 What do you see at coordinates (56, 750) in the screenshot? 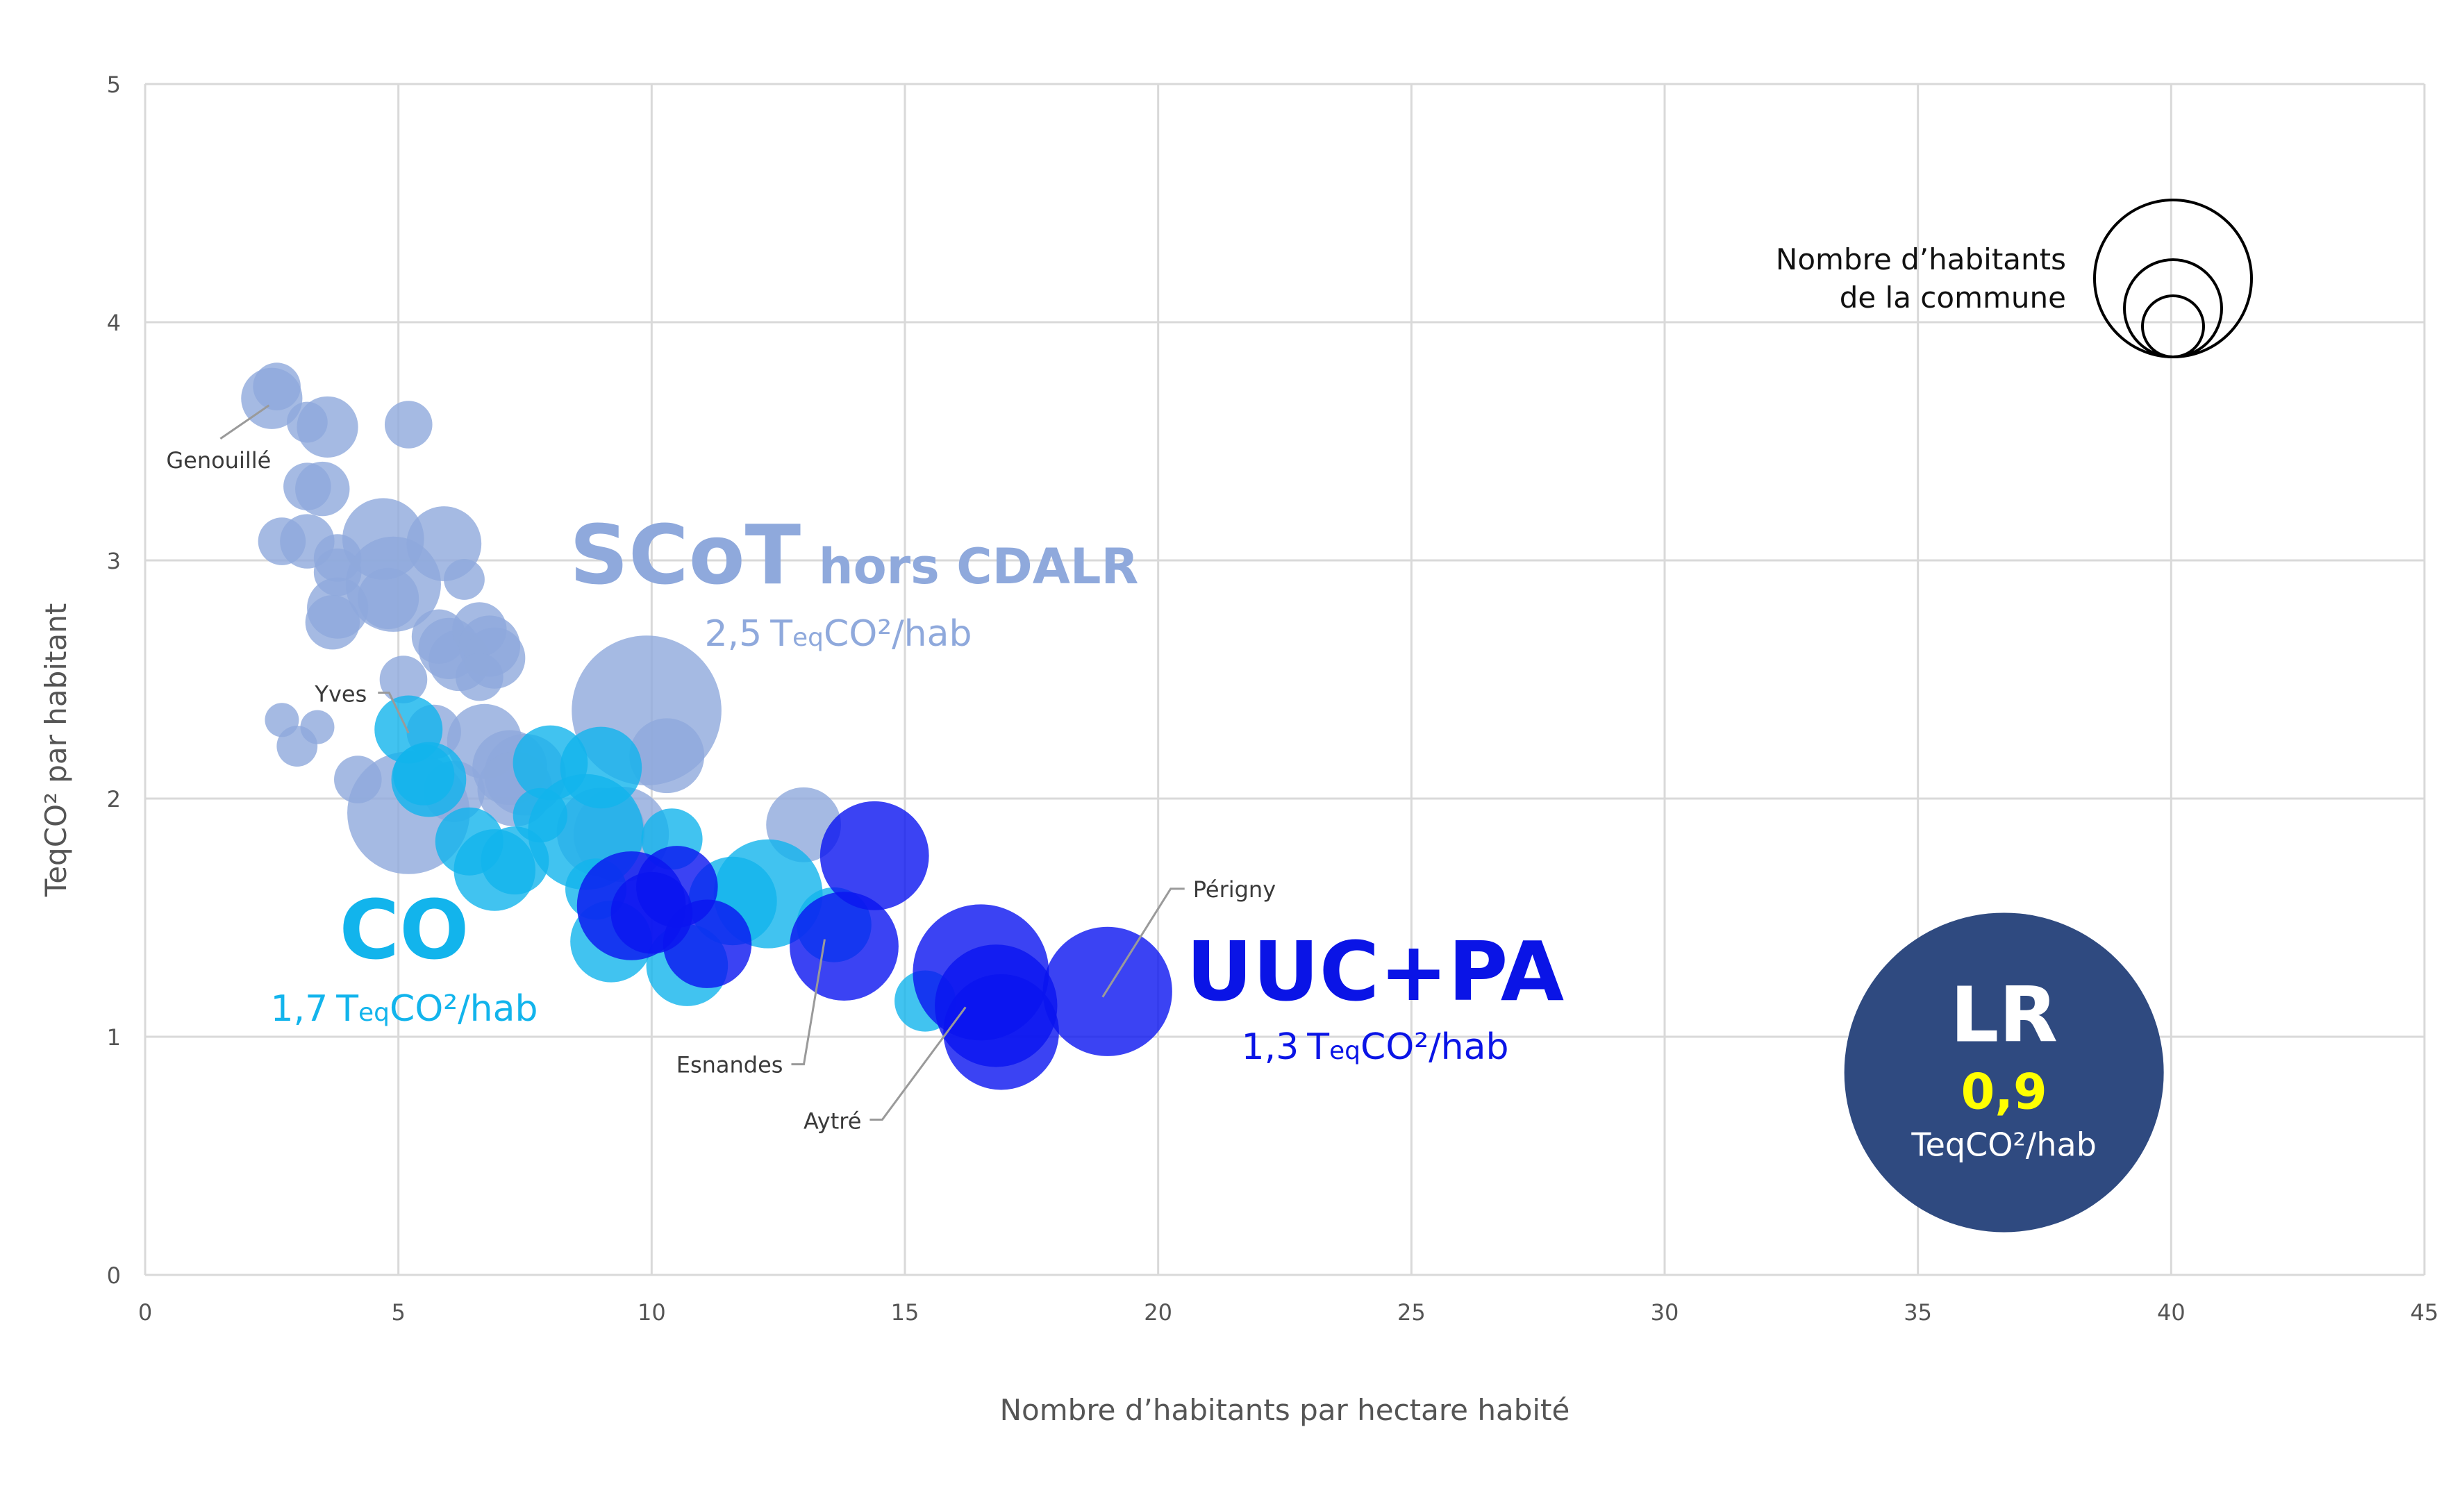
I see `y-axis-title: TeqCO² par habitant` at bounding box center [56, 750].